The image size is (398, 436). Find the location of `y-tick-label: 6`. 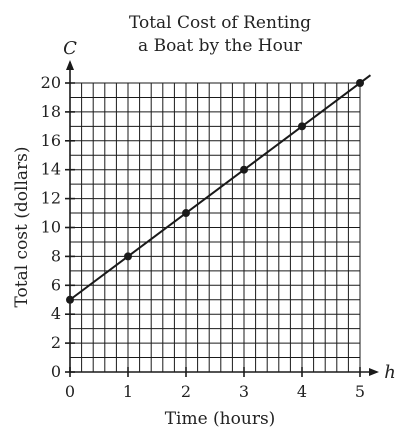

y-tick-label: 6 is located at coordinates (56, 284).